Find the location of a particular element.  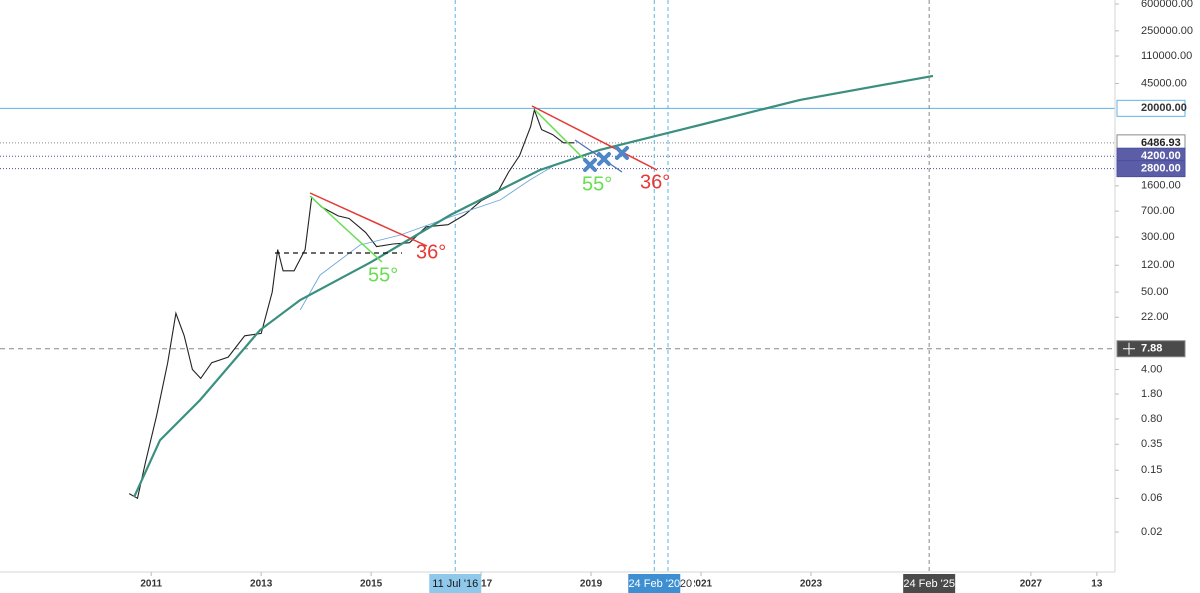

x-tick-label: 2011 is located at coordinates (151, 584).